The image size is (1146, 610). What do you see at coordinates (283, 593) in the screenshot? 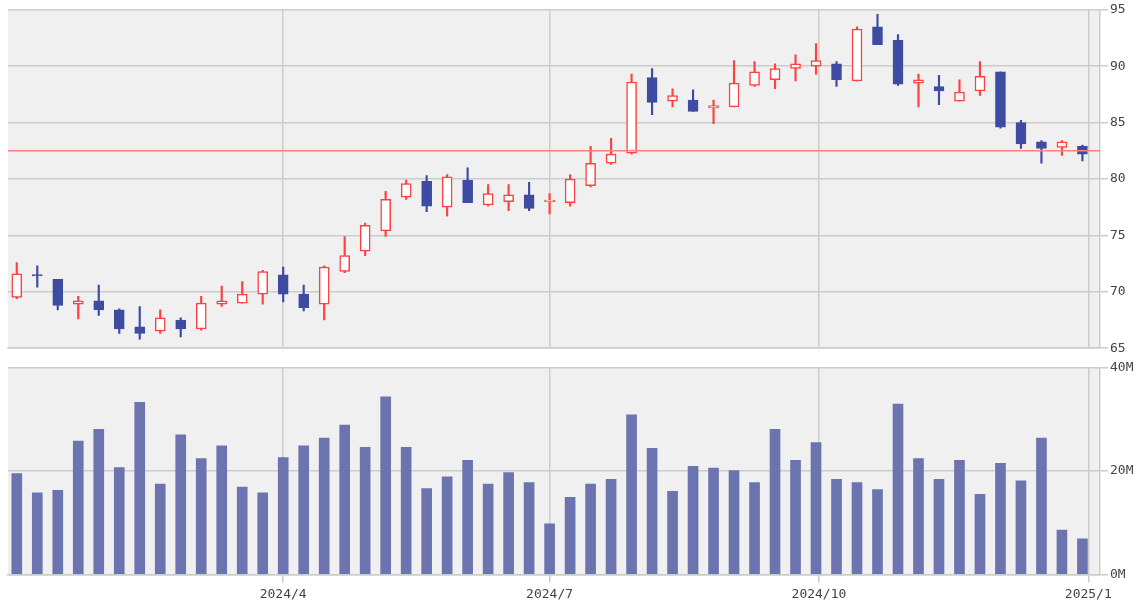
I see `x-tick-label: 2024/4` at bounding box center [283, 593].